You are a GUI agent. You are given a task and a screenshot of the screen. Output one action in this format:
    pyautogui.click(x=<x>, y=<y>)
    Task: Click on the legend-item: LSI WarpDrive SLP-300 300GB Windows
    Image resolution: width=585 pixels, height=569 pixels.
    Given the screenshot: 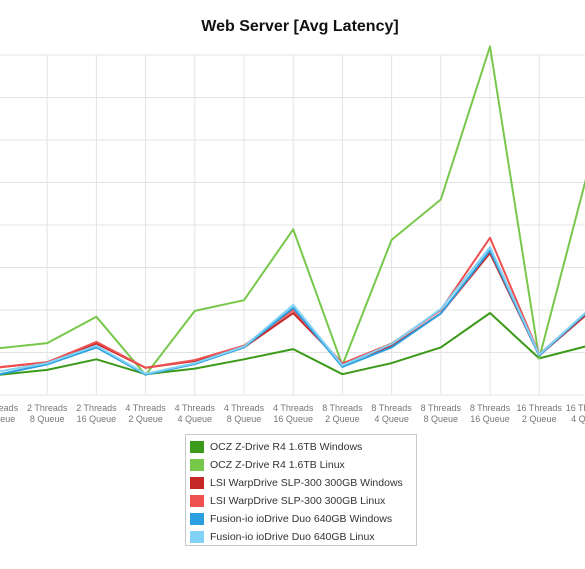 What is the action you would take?
    pyautogui.click(x=303, y=483)
    